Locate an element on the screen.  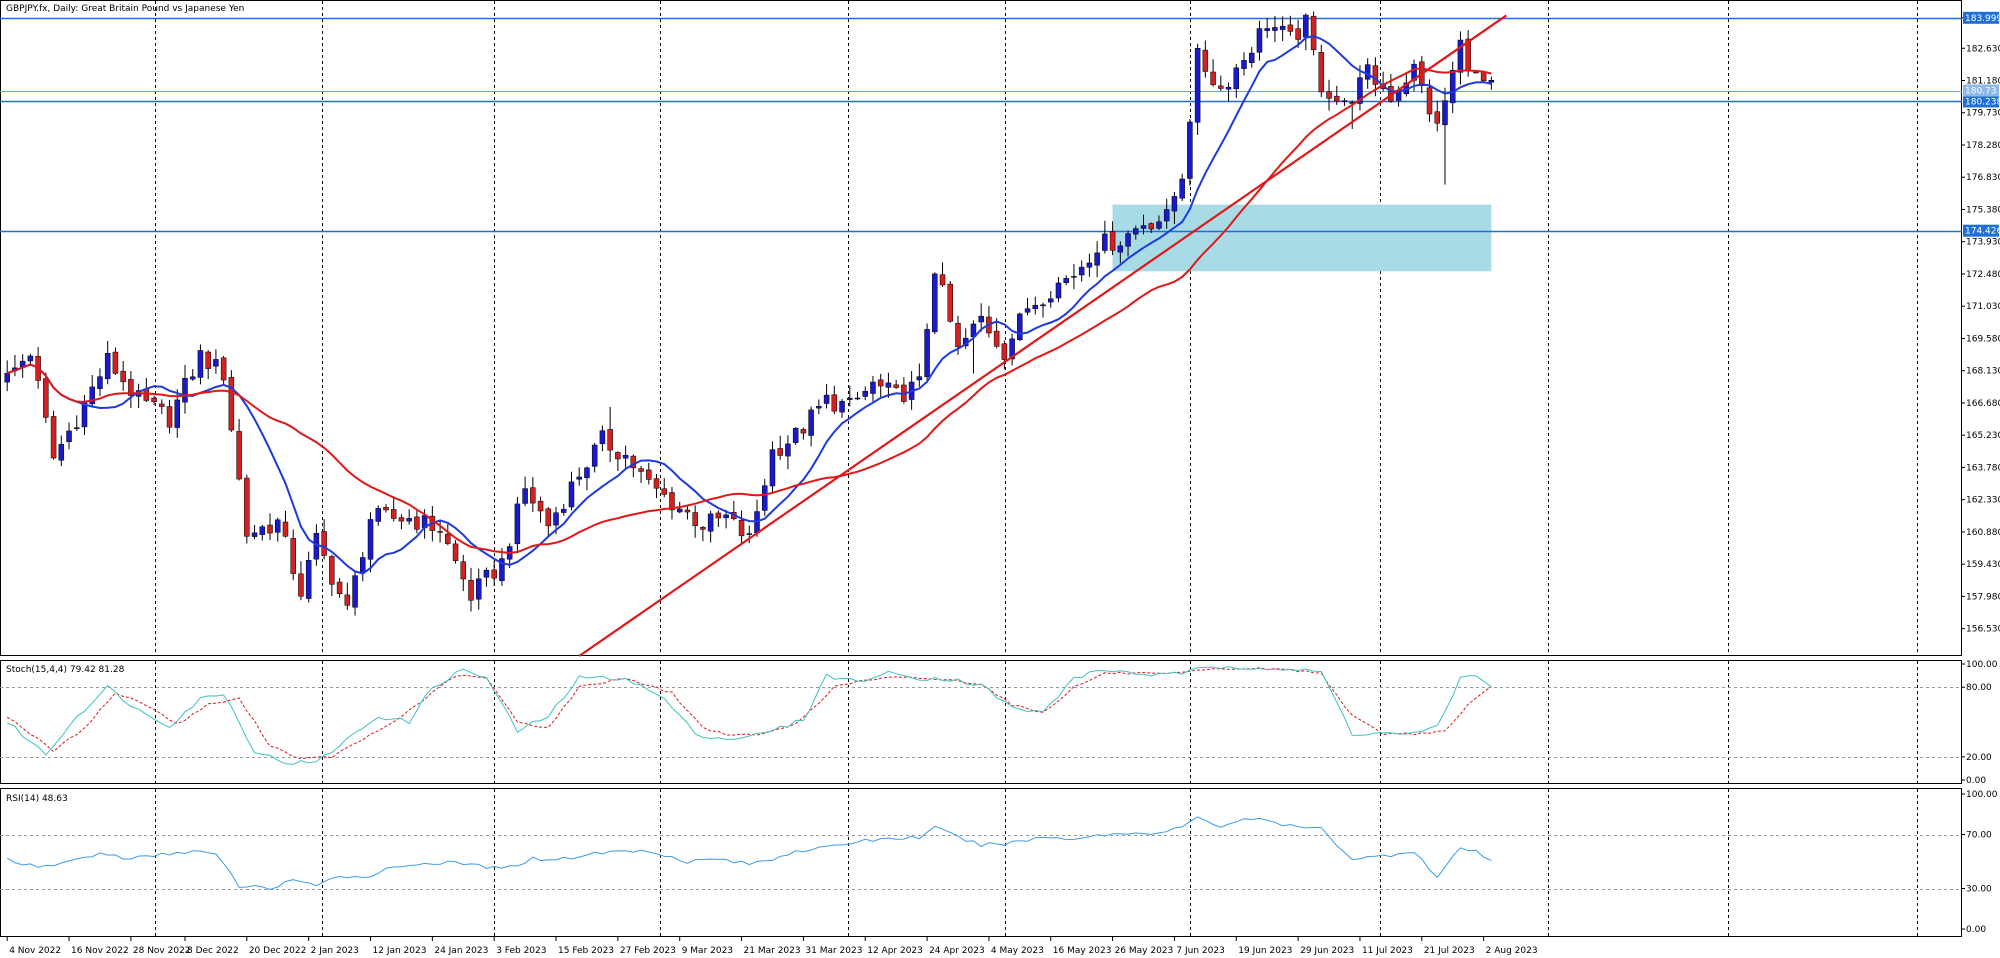
time-tick-label: 31 Mar 2023 is located at coordinates (833, 951).